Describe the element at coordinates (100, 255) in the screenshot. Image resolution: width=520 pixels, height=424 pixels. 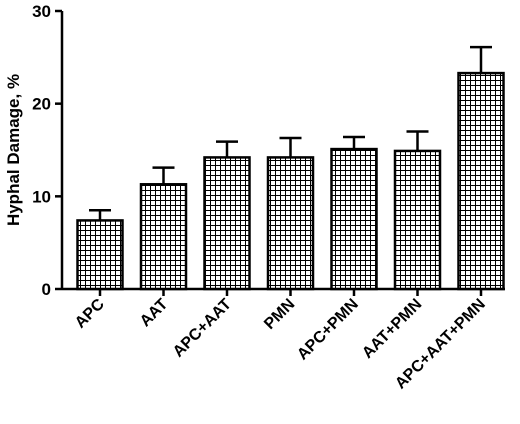
I see `bar-apc` at that location.